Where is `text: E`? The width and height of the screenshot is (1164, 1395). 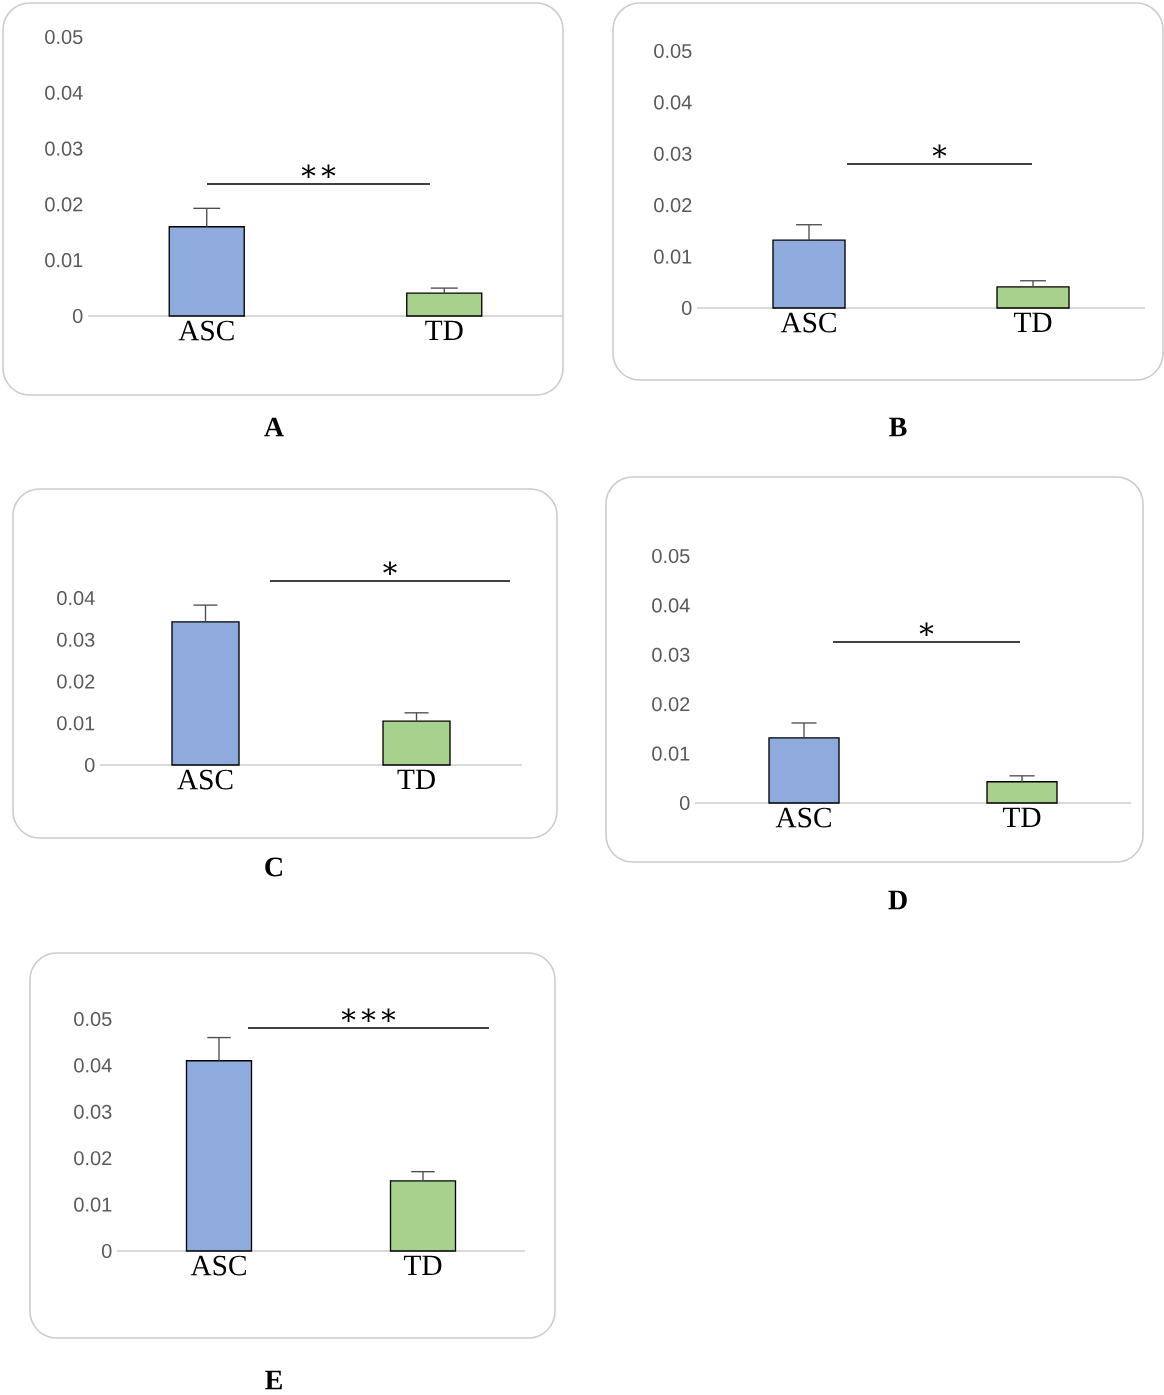
text: E is located at coordinates (273, 1380).